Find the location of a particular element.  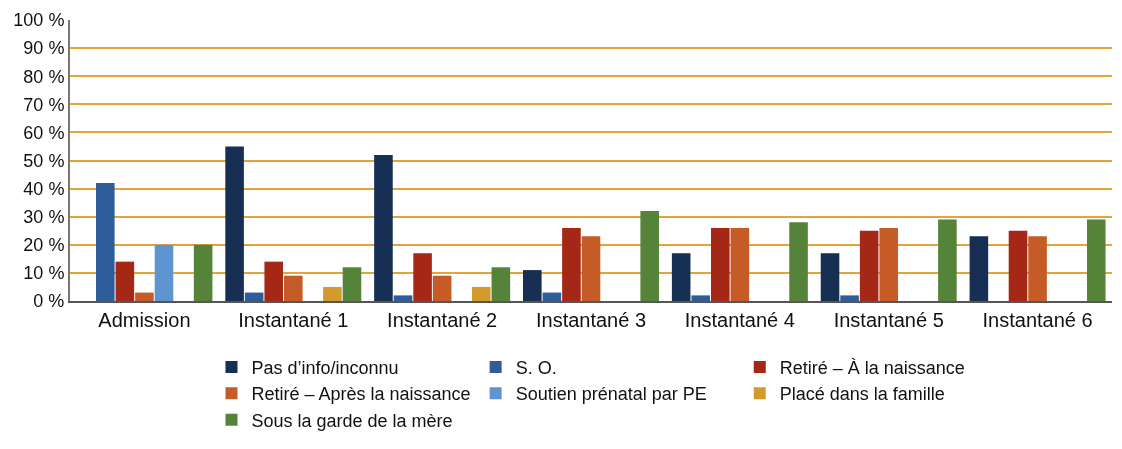

y-tick-label: 90 % is located at coordinates (44, 48).